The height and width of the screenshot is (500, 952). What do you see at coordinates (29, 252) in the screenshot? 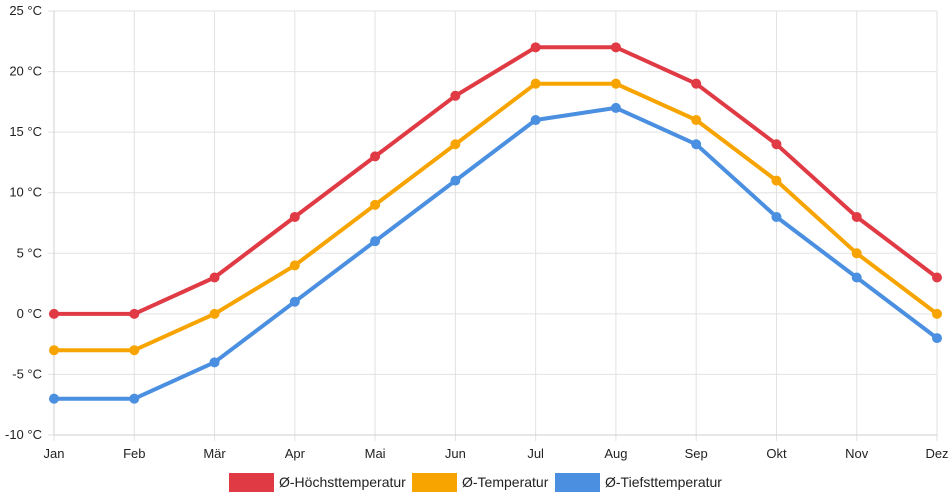
I see `y-tick-label: 5 °C` at bounding box center [29, 252].